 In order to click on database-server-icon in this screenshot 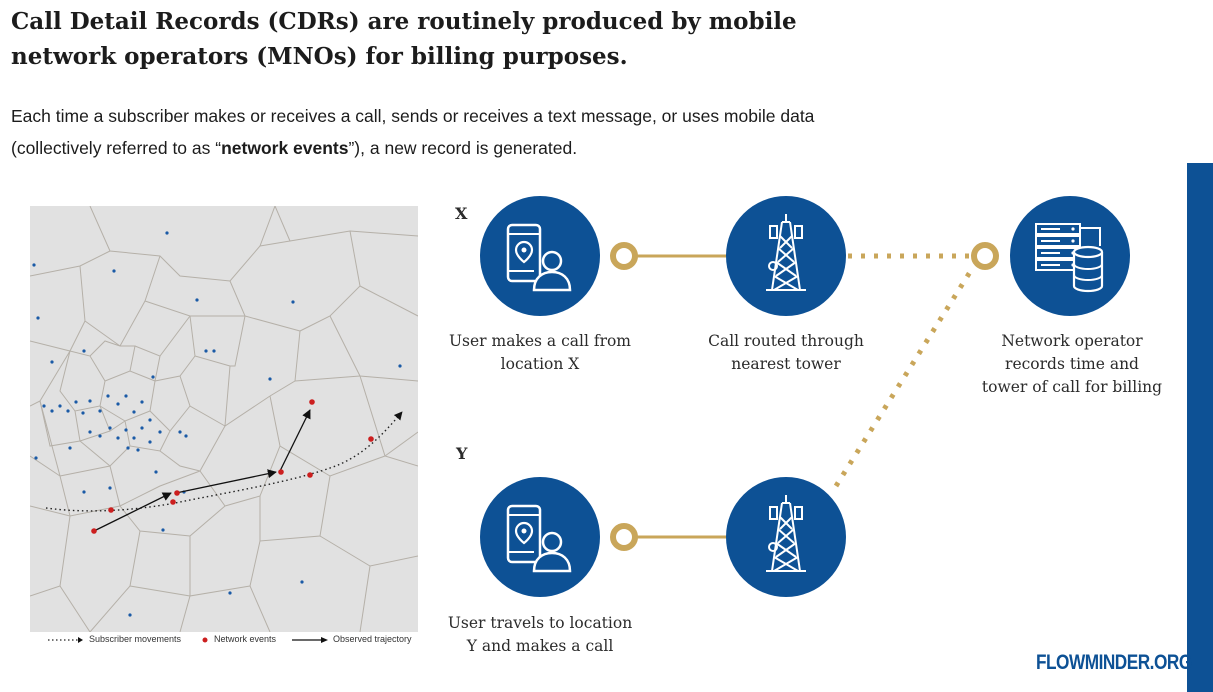, I will do `click(1070, 256)`.